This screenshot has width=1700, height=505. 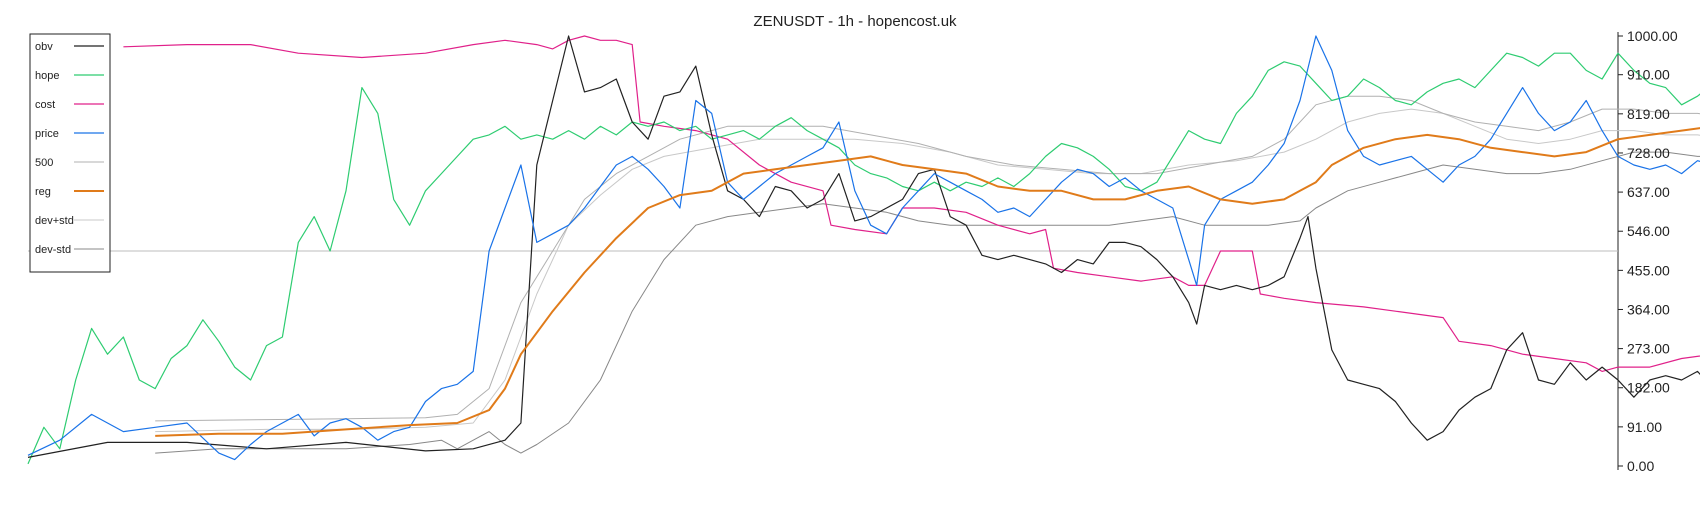 What do you see at coordinates (1648, 270) in the screenshot?
I see `y-tick-label: 455.00` at bounding box center [1648, 270].